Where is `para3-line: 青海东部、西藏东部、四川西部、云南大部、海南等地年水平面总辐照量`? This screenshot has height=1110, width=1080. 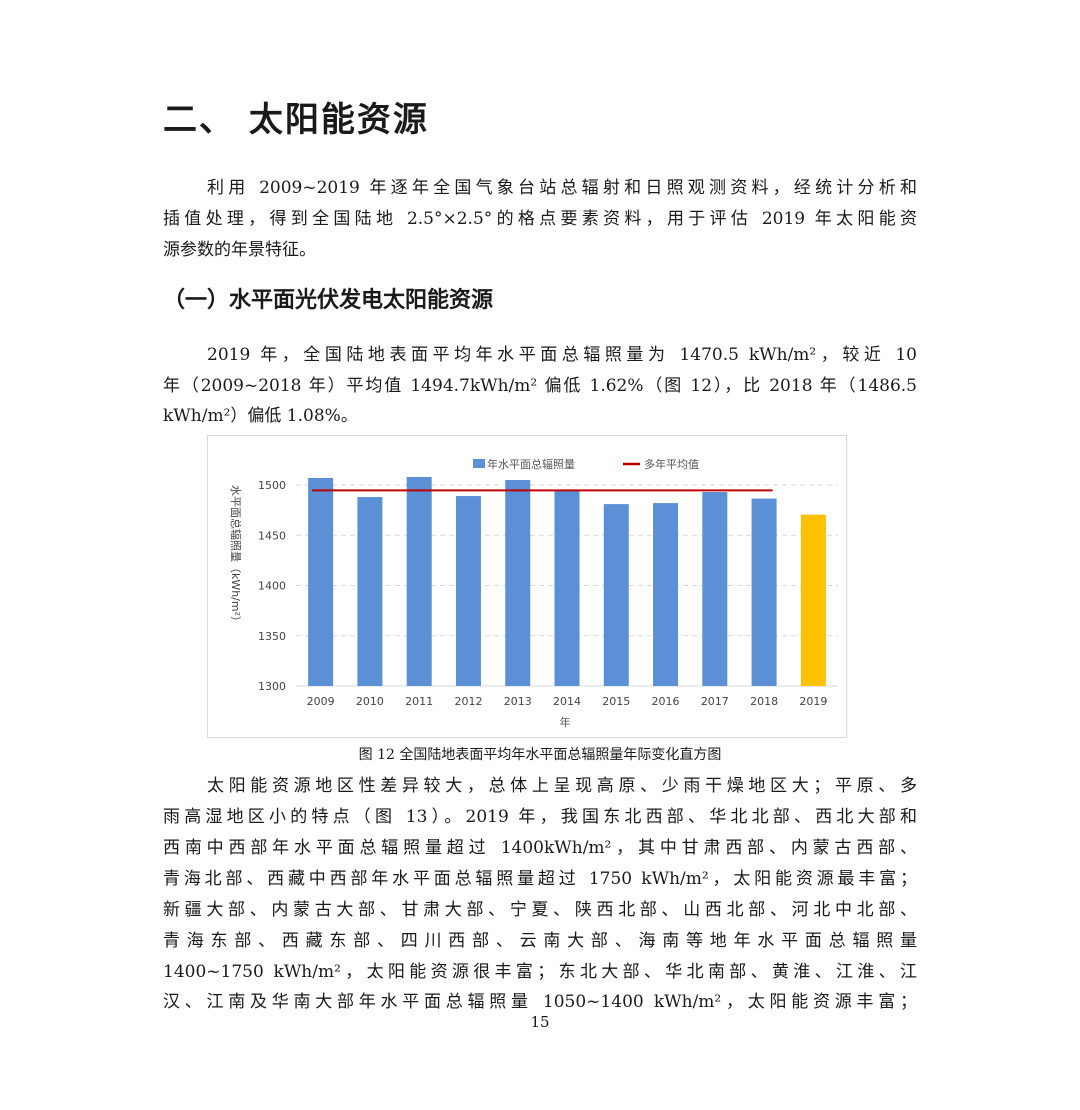 para3-line: 青海东部、西藏东部、四川西部、云南大部、海南等地年水平面总辐照量 is located at coordinates (540, 941).